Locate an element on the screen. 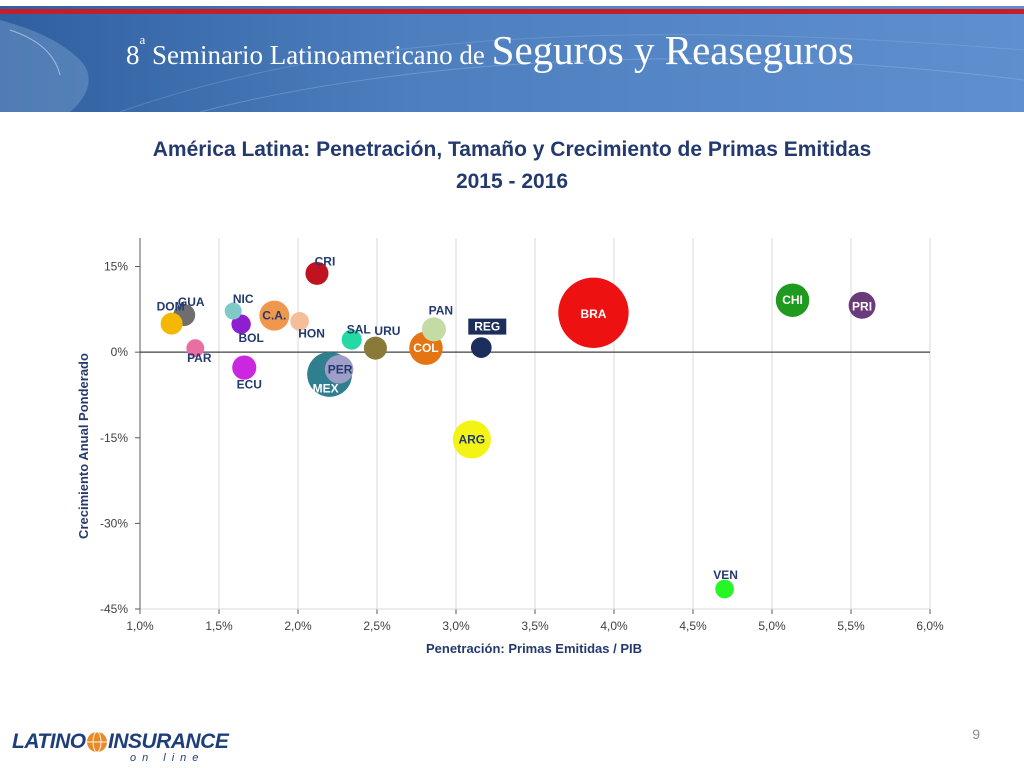 This screenshot has width=1024, height=768. x-tick-label: 5,0% is located at coordinates (772, 626).